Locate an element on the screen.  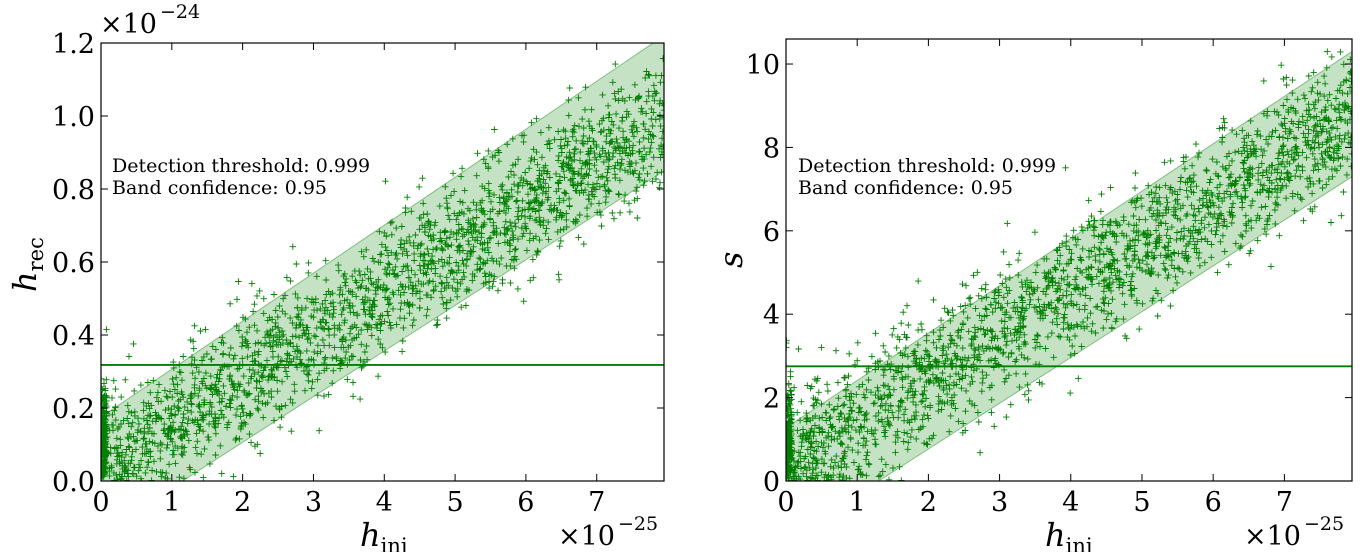
y-tick-label: 4 is located at coordinates (771, 315).